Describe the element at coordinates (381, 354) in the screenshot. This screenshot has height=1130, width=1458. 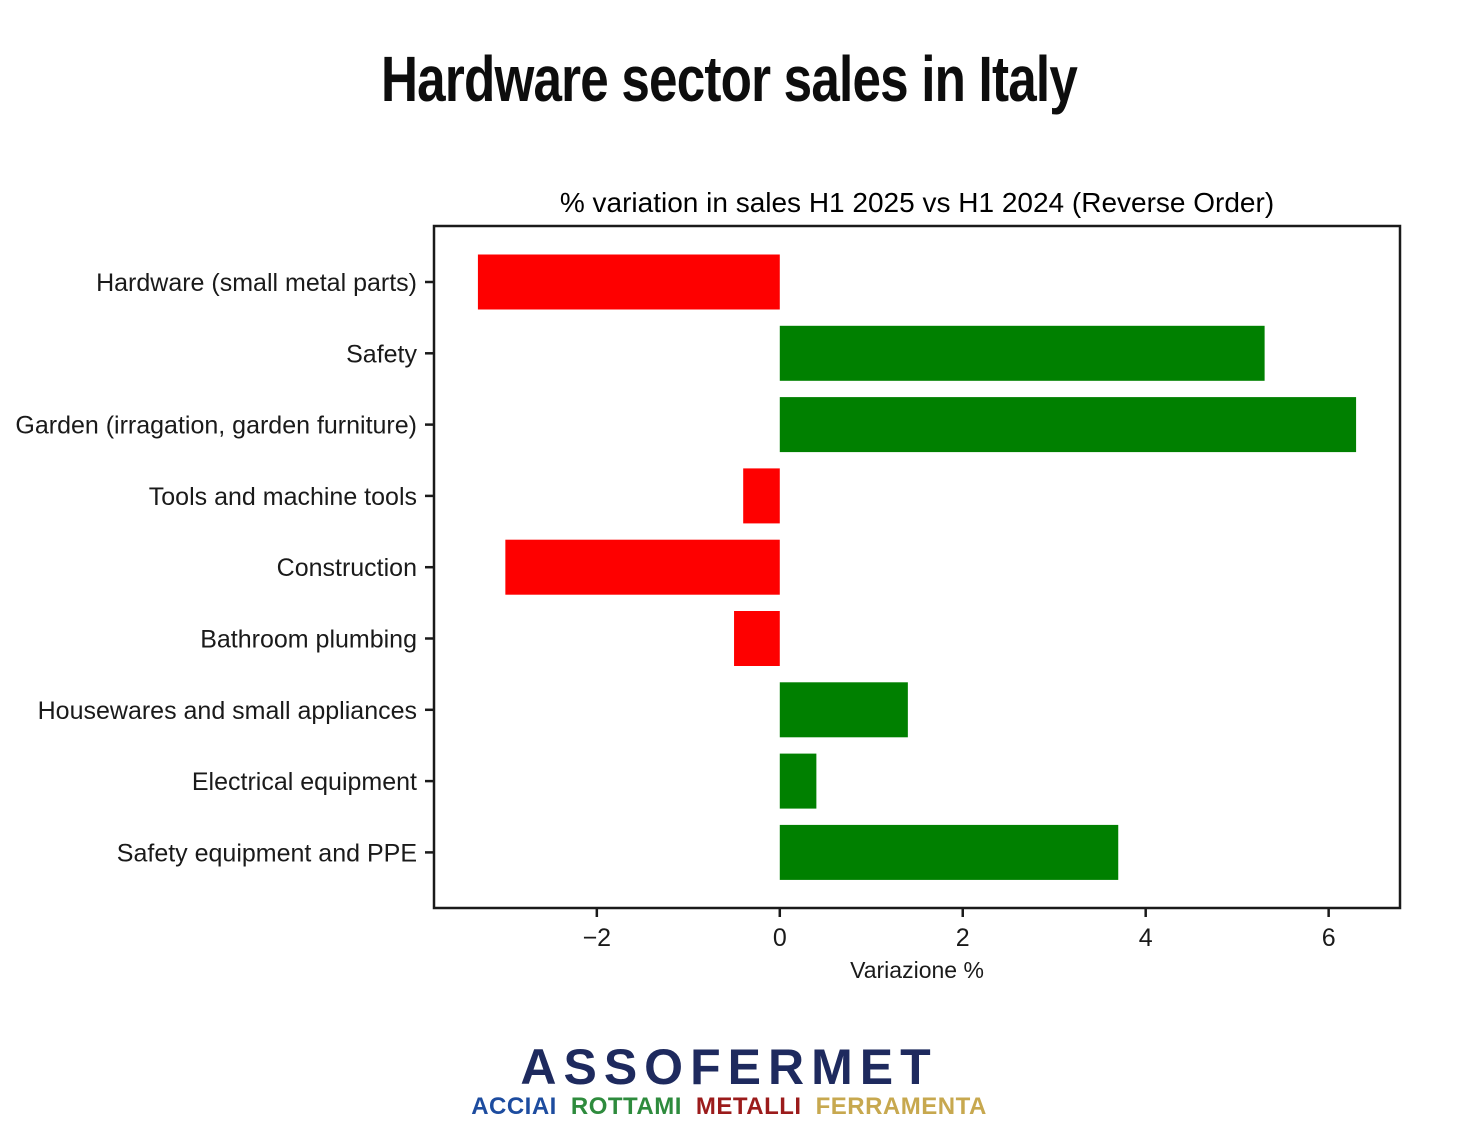
I see `category-label: Safety` at that location.